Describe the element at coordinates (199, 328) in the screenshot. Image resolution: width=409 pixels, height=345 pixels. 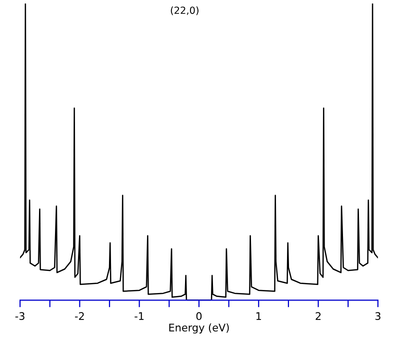
I see `x-axis-title: Energy (eV)` at that location.